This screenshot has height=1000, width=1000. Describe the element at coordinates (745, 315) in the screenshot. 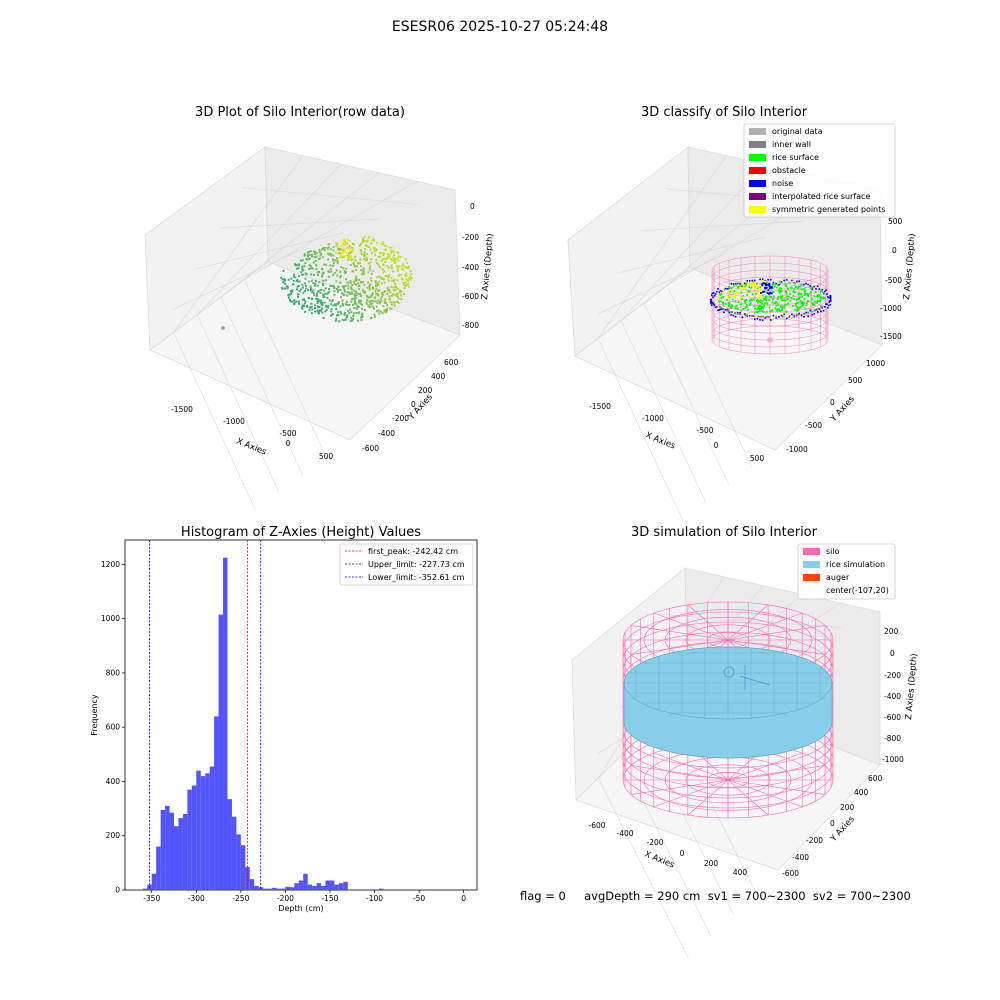

I see `inner-wall-point` at that location.